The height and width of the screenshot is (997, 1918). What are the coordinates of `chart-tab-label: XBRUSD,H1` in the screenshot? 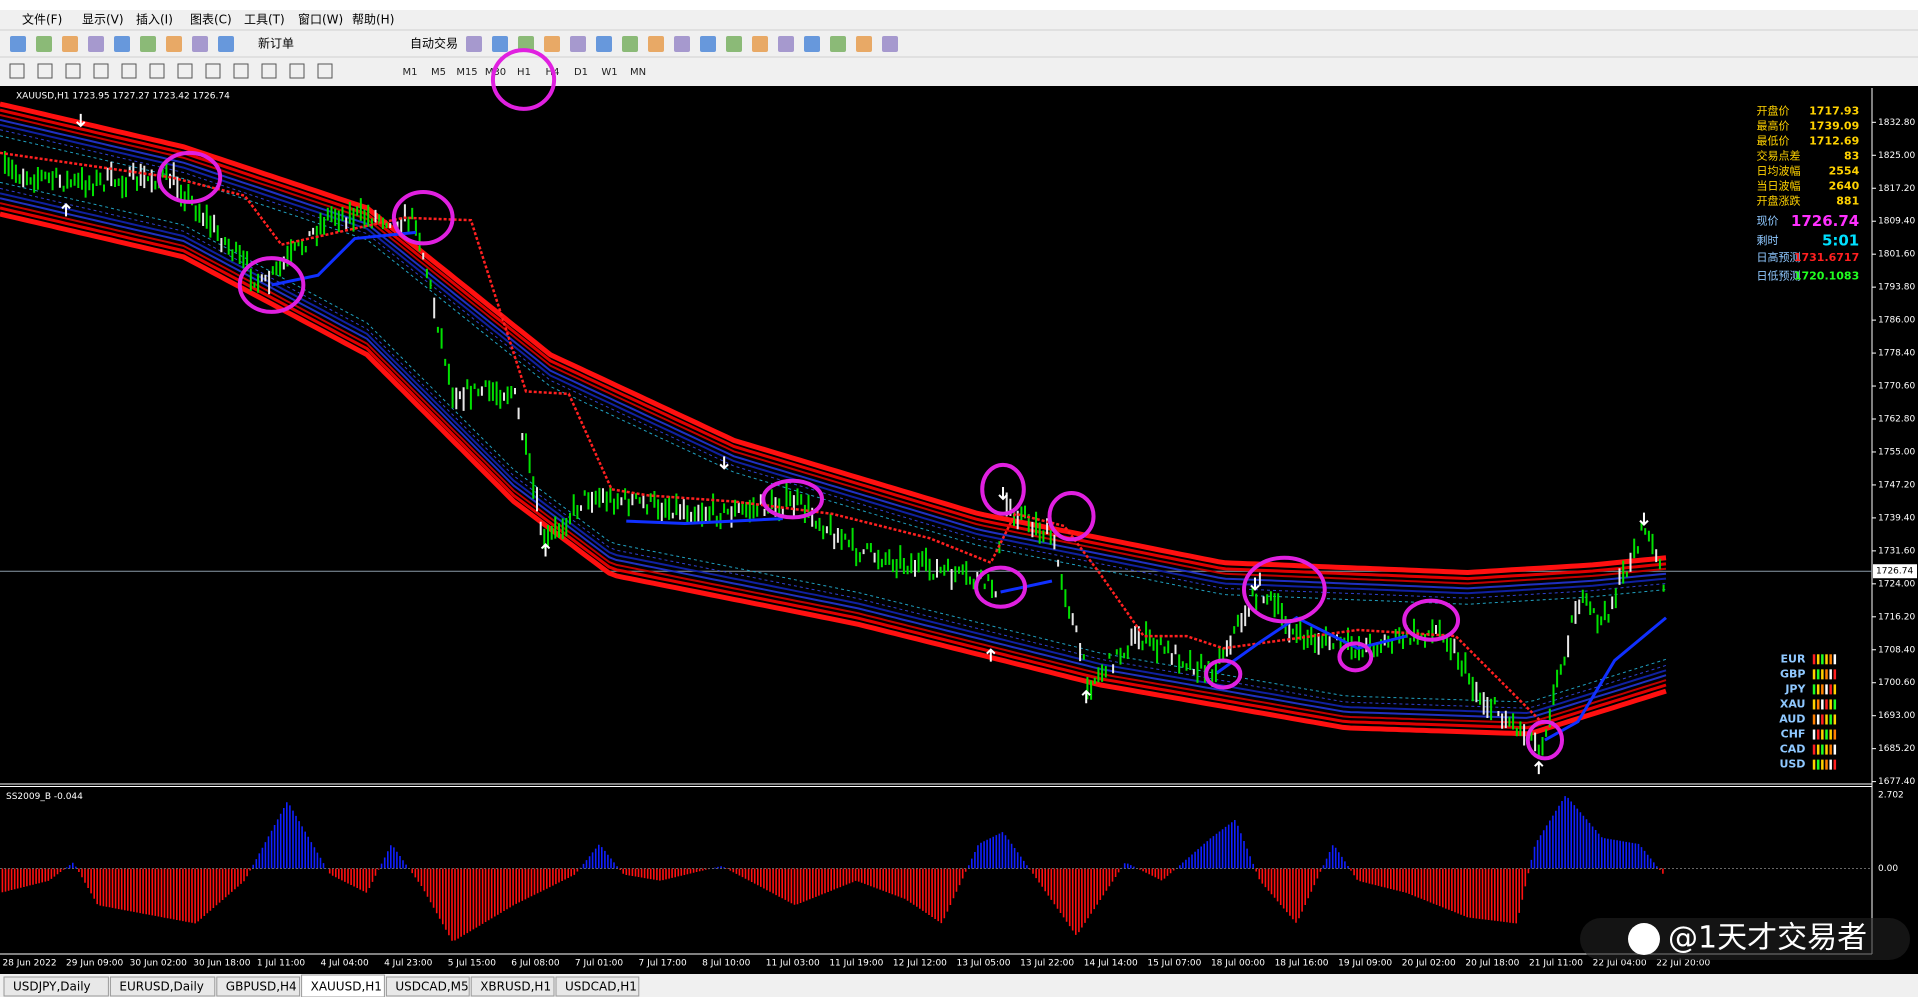 It's located at (515, 987).